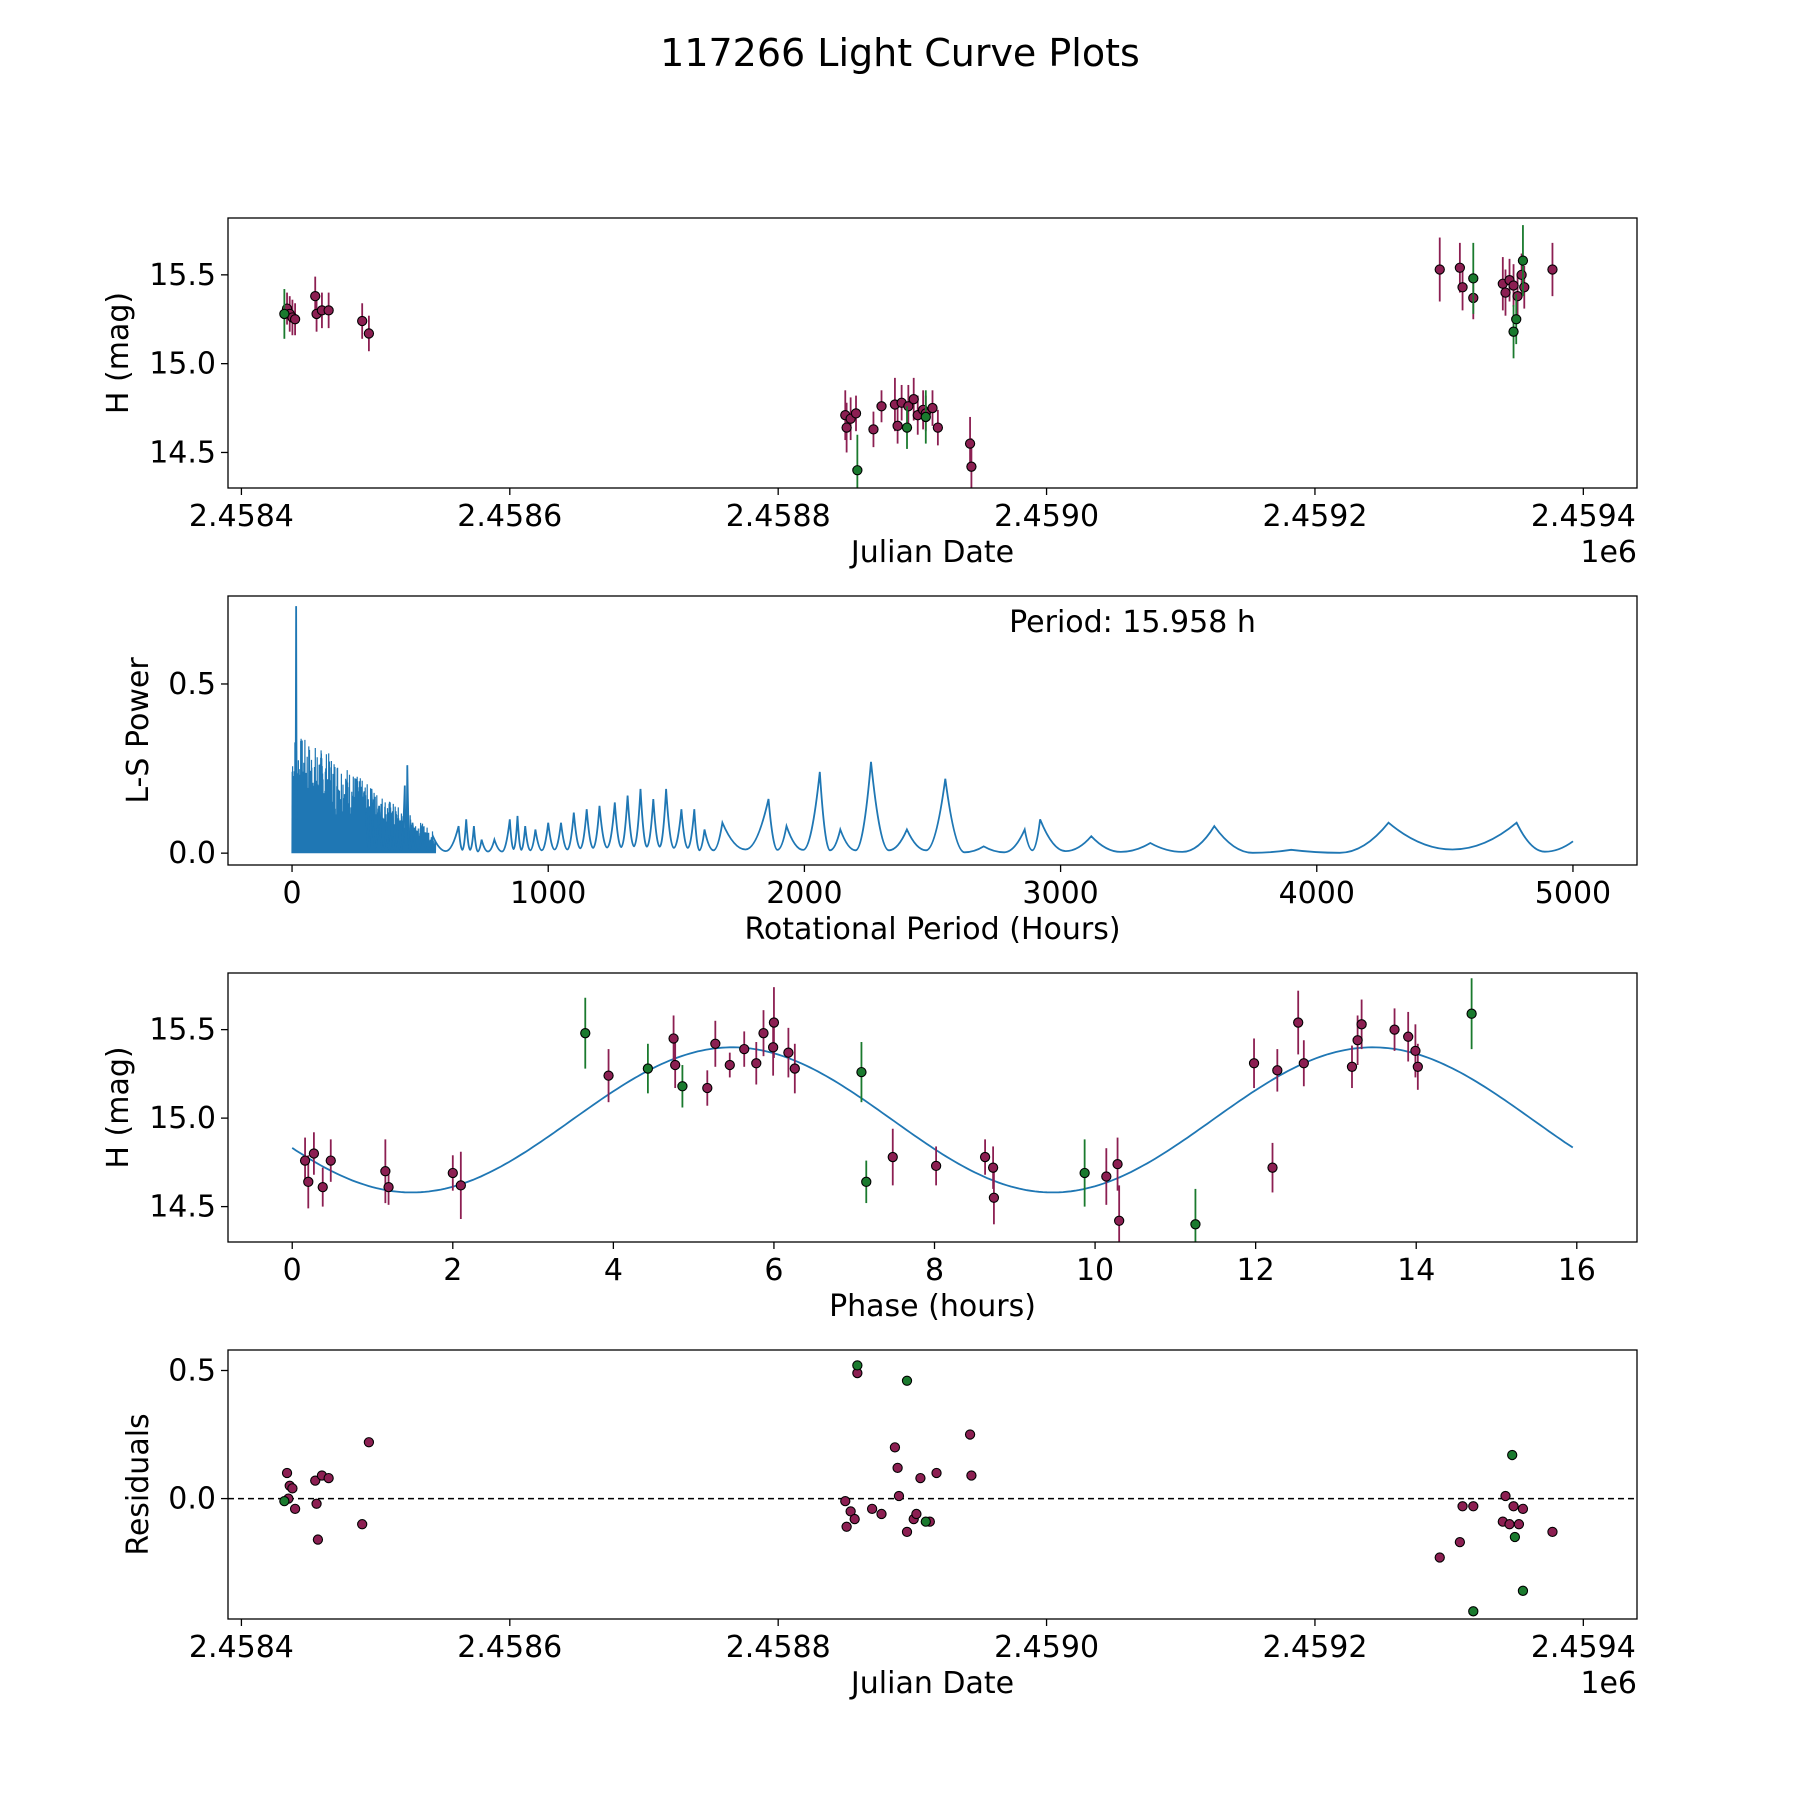  What do you see at coordinates (932, 1120) in the screenshot?
I see `fit-curve` at bounding box center [932, 1120].